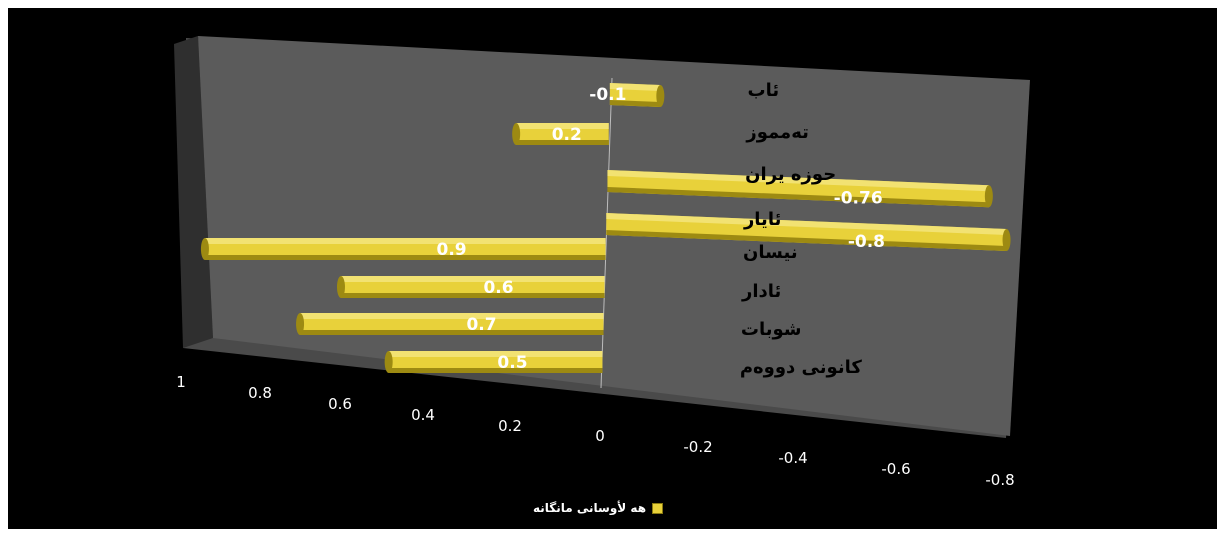 This screenshot has height=537, width=1225. What do you see at coordinates (895, 469) in the screenshot?
I see `x-tick-label: -0.6` at bounding box center [895, 469].